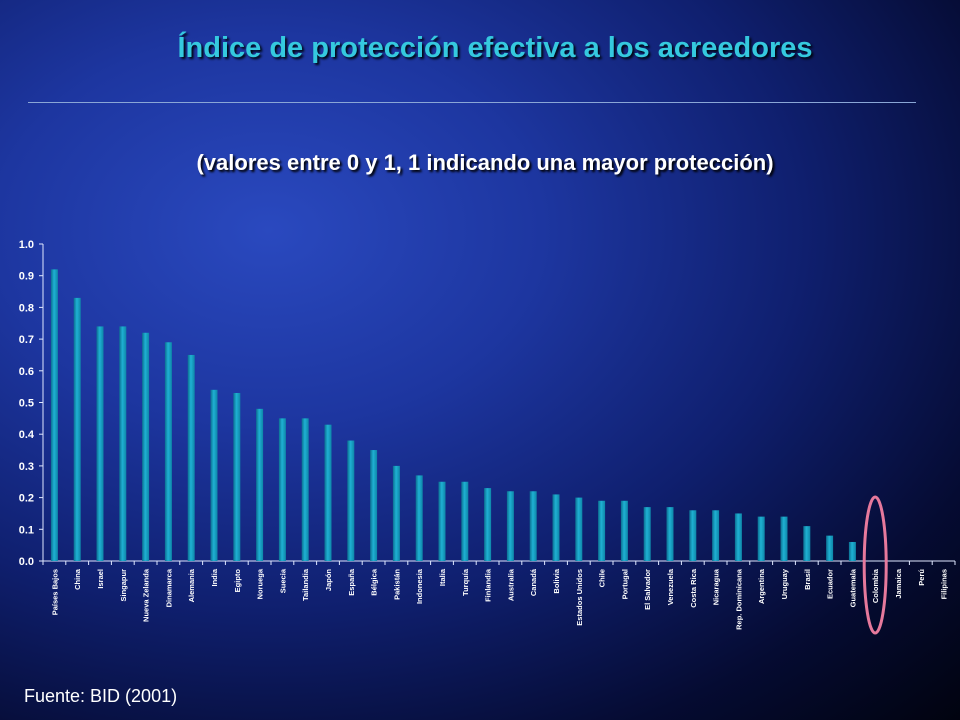 This screenshot has width=960, height=720. What do you see at coordinates (807, 579) in the screenshot?
I see `x-tick-label: Brasil` at bounding box center [807, 579].